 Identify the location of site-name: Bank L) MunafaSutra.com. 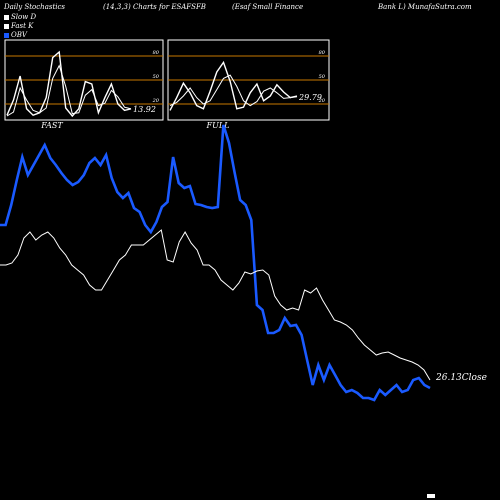
(425, 7).